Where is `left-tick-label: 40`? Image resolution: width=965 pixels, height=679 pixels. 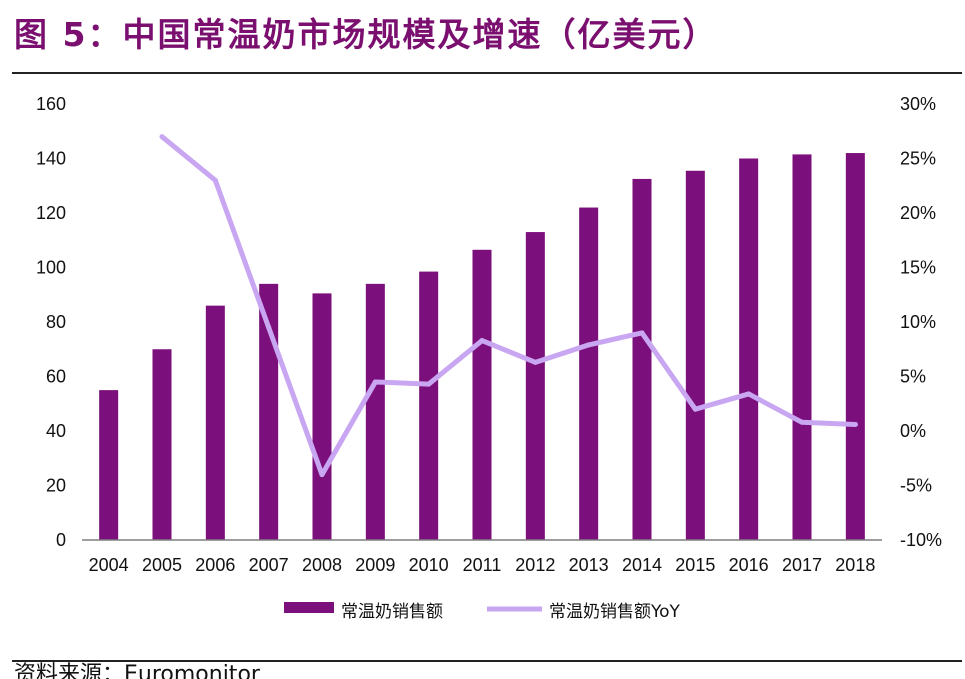 left-tick-label: 40 is located at coordinates (56, 431).